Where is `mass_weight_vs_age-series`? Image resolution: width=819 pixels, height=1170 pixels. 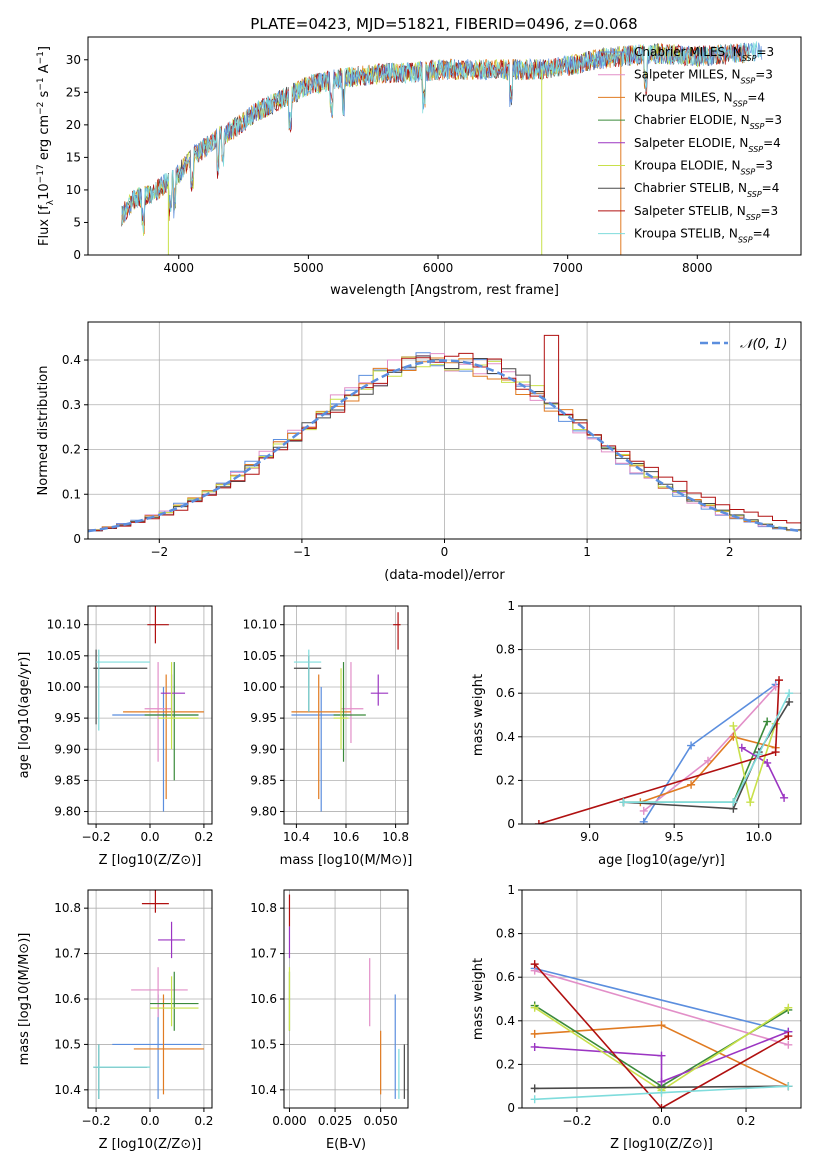 mass_weight_vs_age-series is located at coordinates (664, 750).